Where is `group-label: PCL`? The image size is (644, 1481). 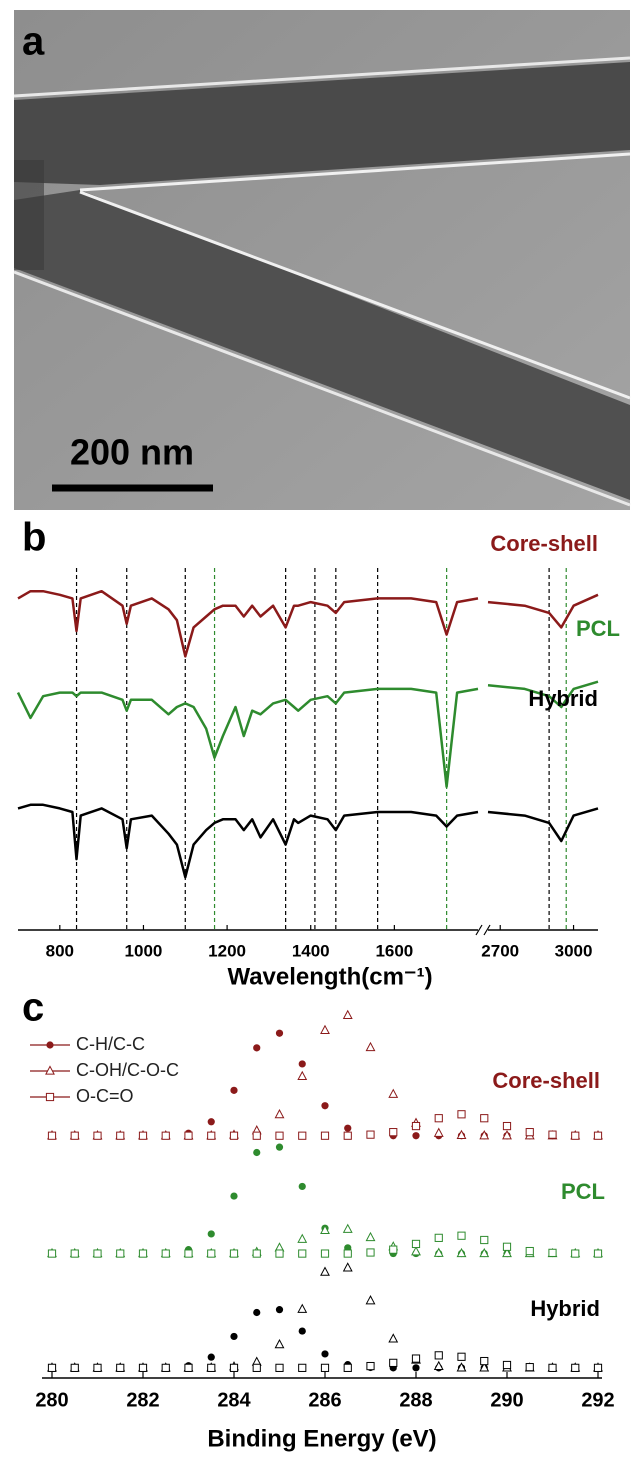 group-label: PCL is located at coordinates (583, 1191).